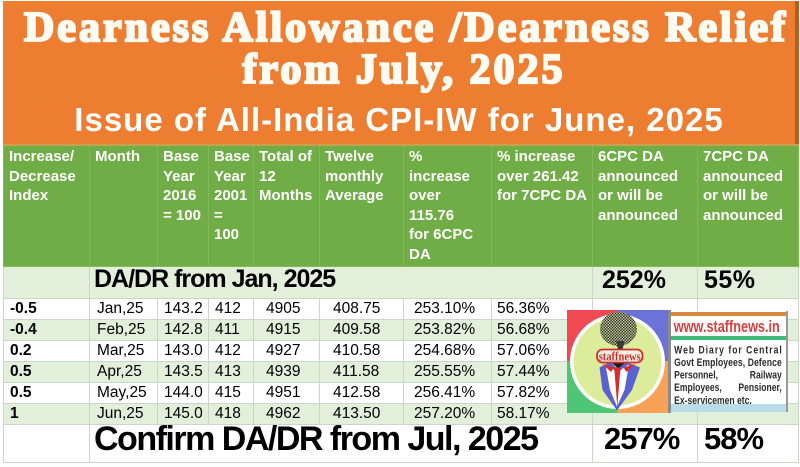 The height and width of the screenshot is (467, 800). What do you see at coordinates (728, 363) in the screenshot?
I see `svg-text: Govt Employees, Defence` at bounding box center [728, 363].